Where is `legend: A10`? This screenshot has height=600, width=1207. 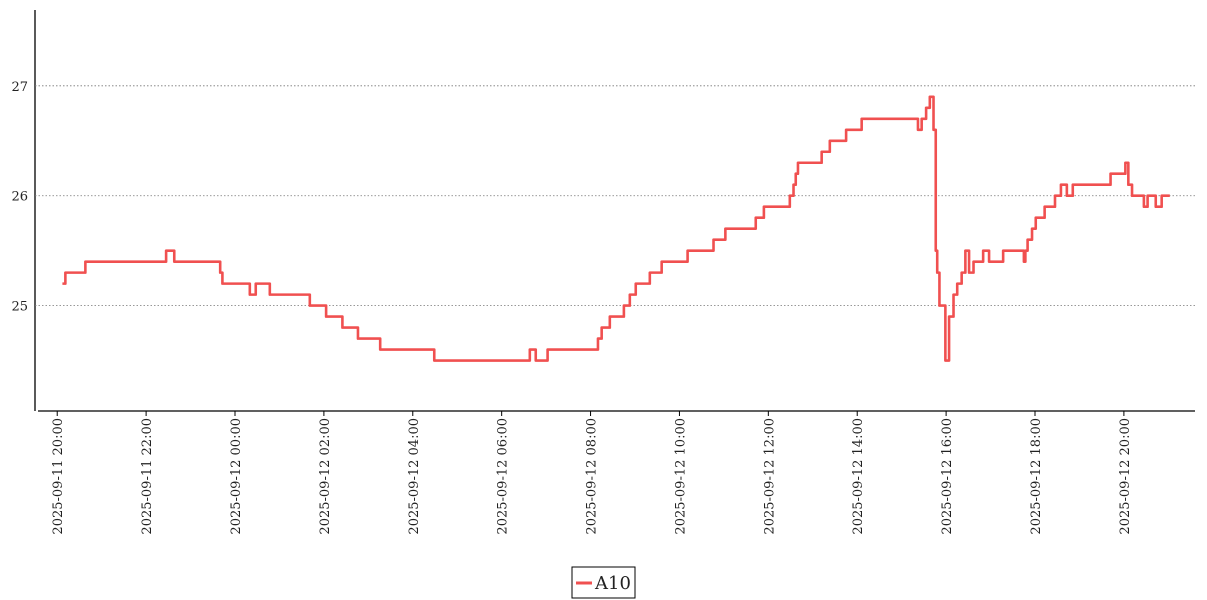
legend: A10 is located at coordinates (603, 582).